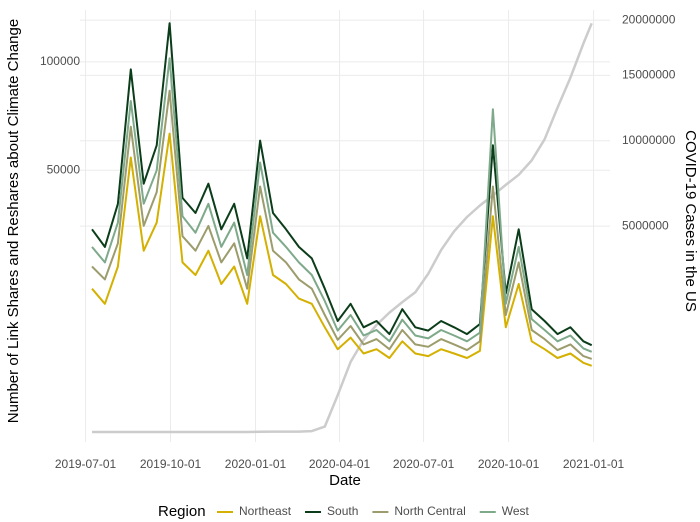  I want to click on legend-label: West, so click(516, 511).